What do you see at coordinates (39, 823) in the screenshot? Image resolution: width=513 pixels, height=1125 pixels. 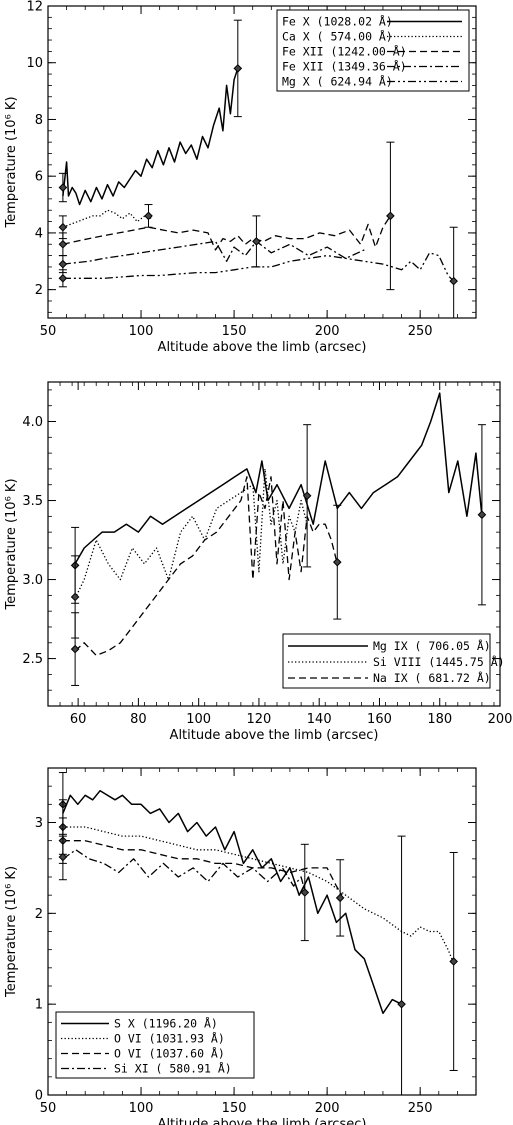 I see `y-tick-label: 3` at bounding box center [39, 823].